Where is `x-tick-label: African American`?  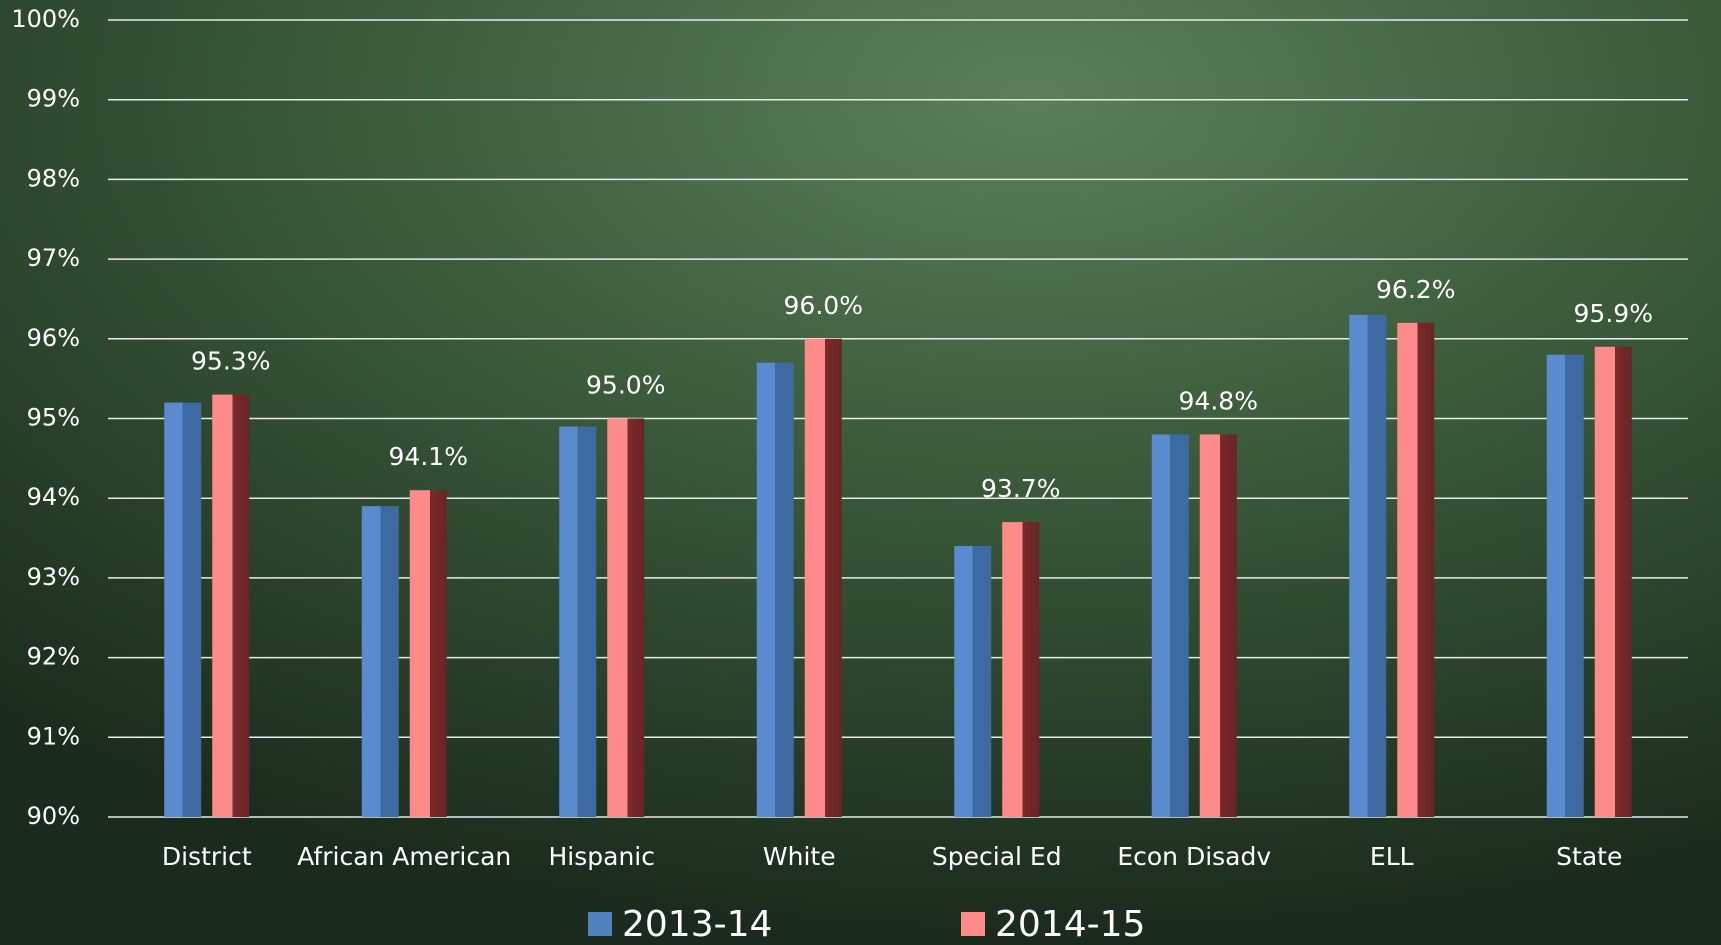
x-tick-label: African American is located at coordinates (404, 856).